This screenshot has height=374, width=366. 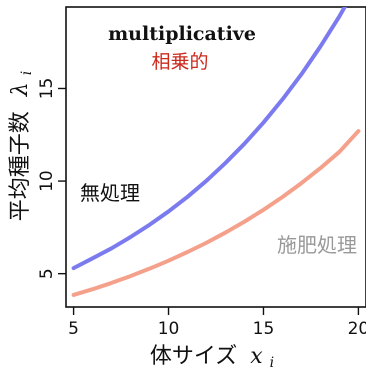 I want to click on annotation-top-subtitle: 相乗的, so click(x=179, y=62).